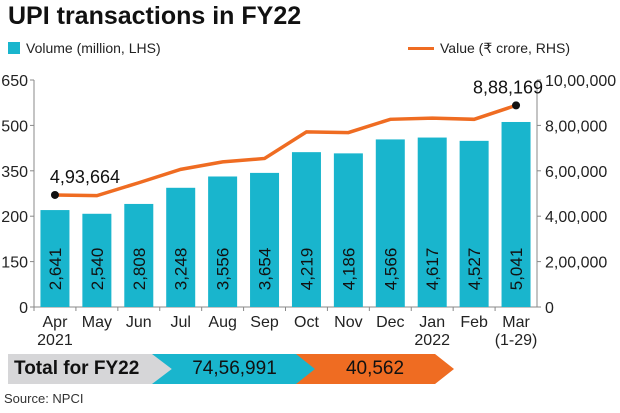 The height and width of the screenshot is (413, 620). What do you see at coordinates (549, 308) in the screenshot?
I see `right-tick-label: 0` at bounding box center [549, 308].